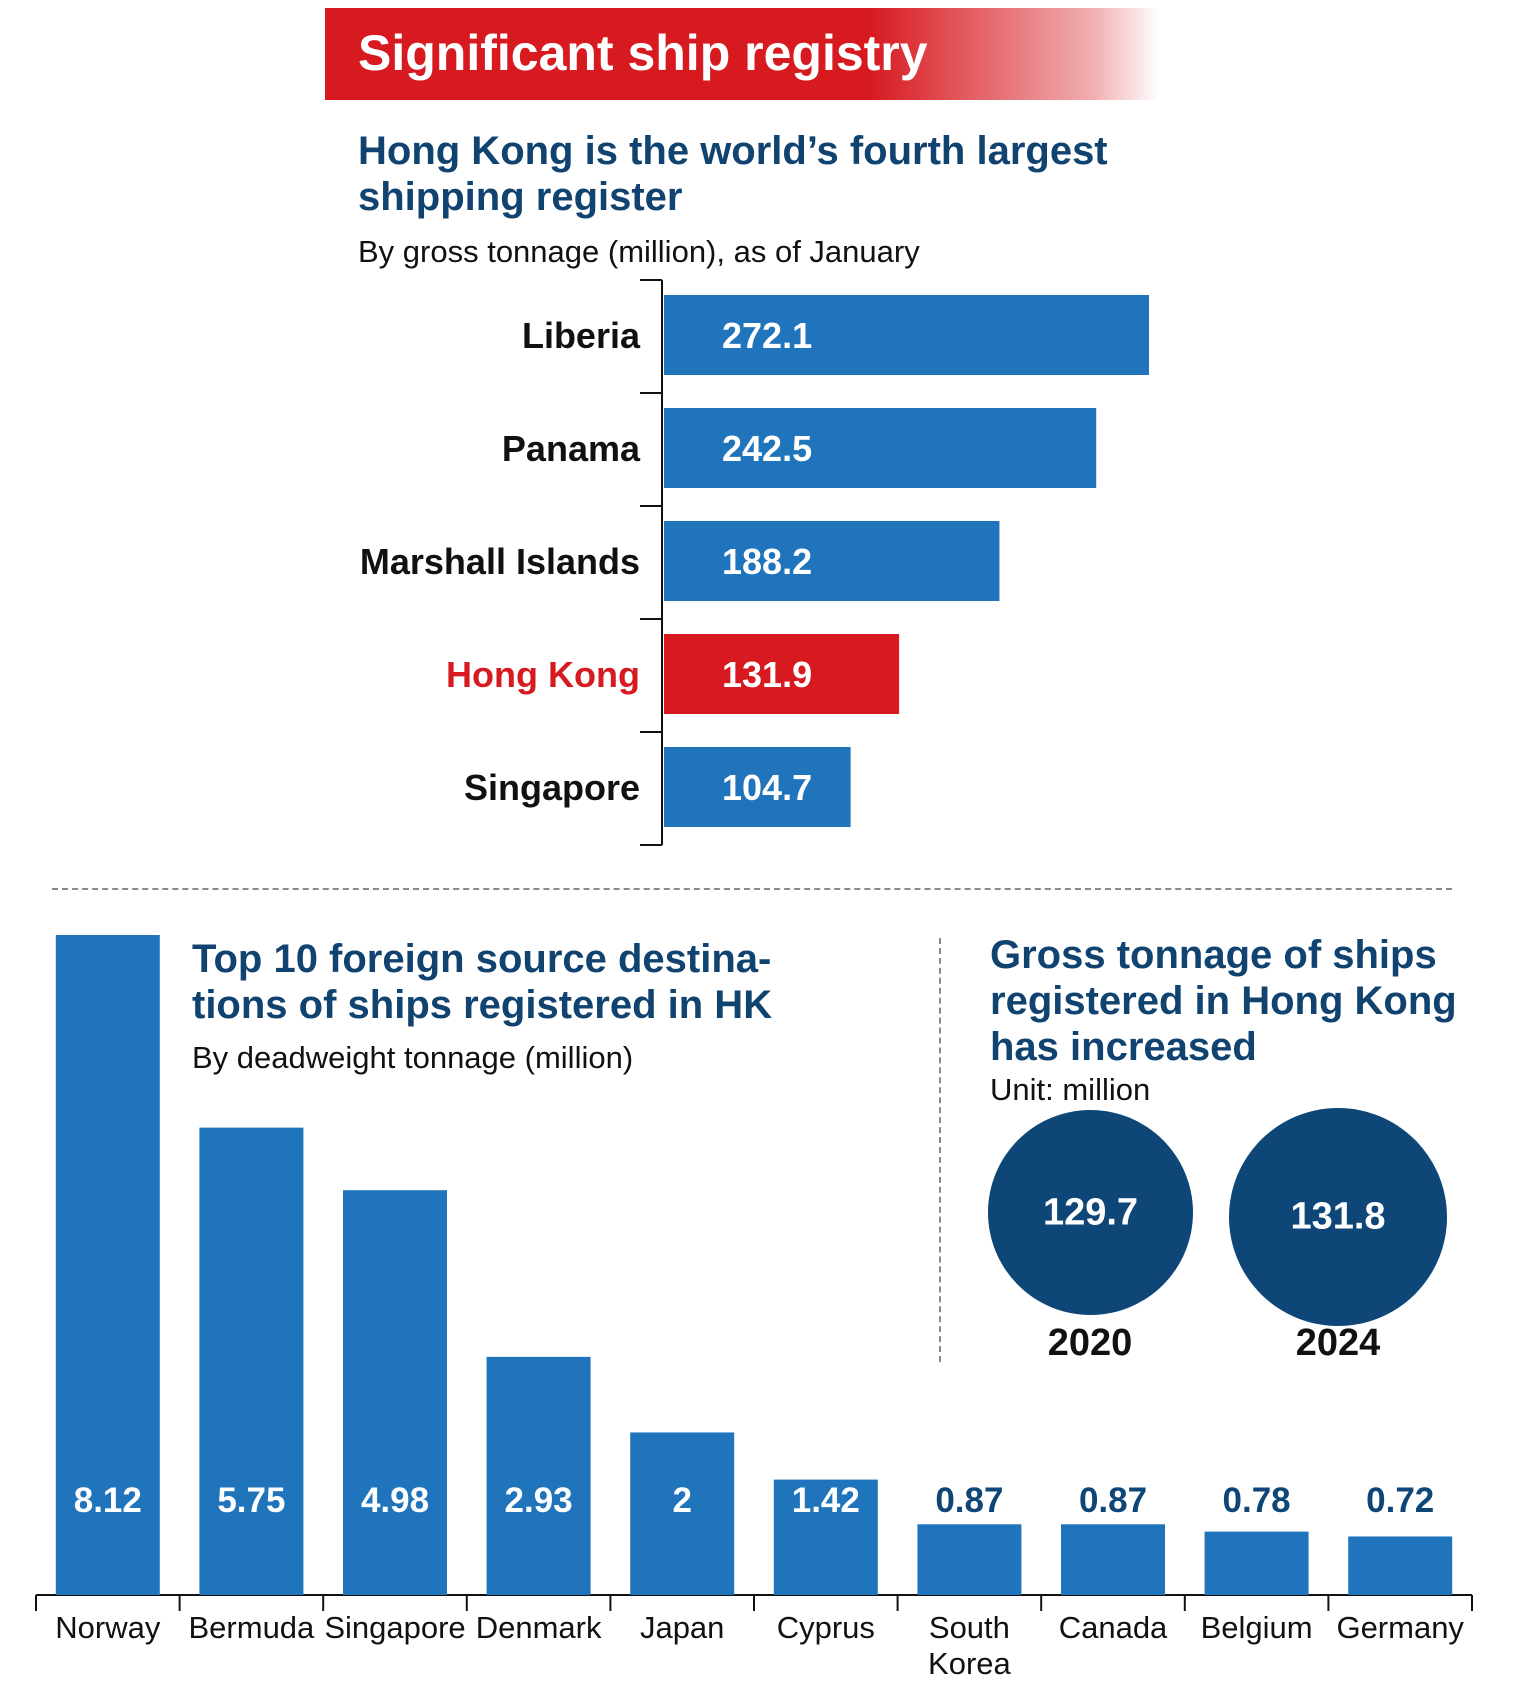 This screenshot has height=1706, width=1524. I want to click on banner-title: Significant ship registry, so click(643, 53).